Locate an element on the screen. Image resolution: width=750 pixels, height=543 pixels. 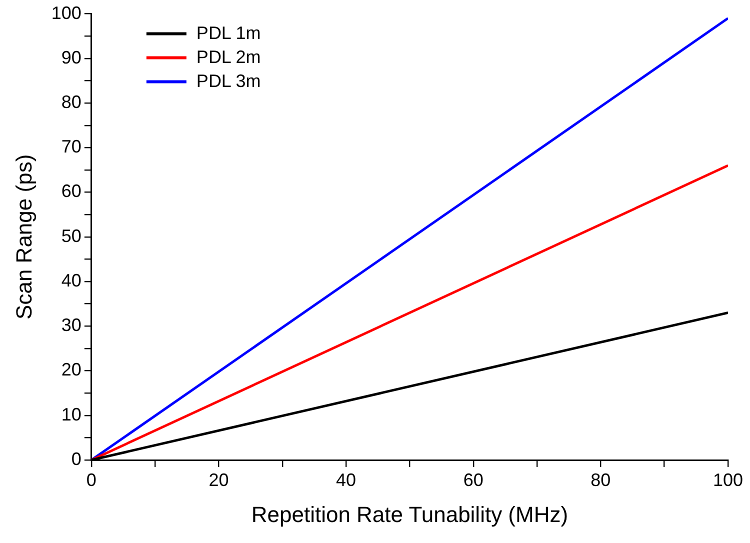
x-tick-label: 40 is located at coordinates (346, 480).